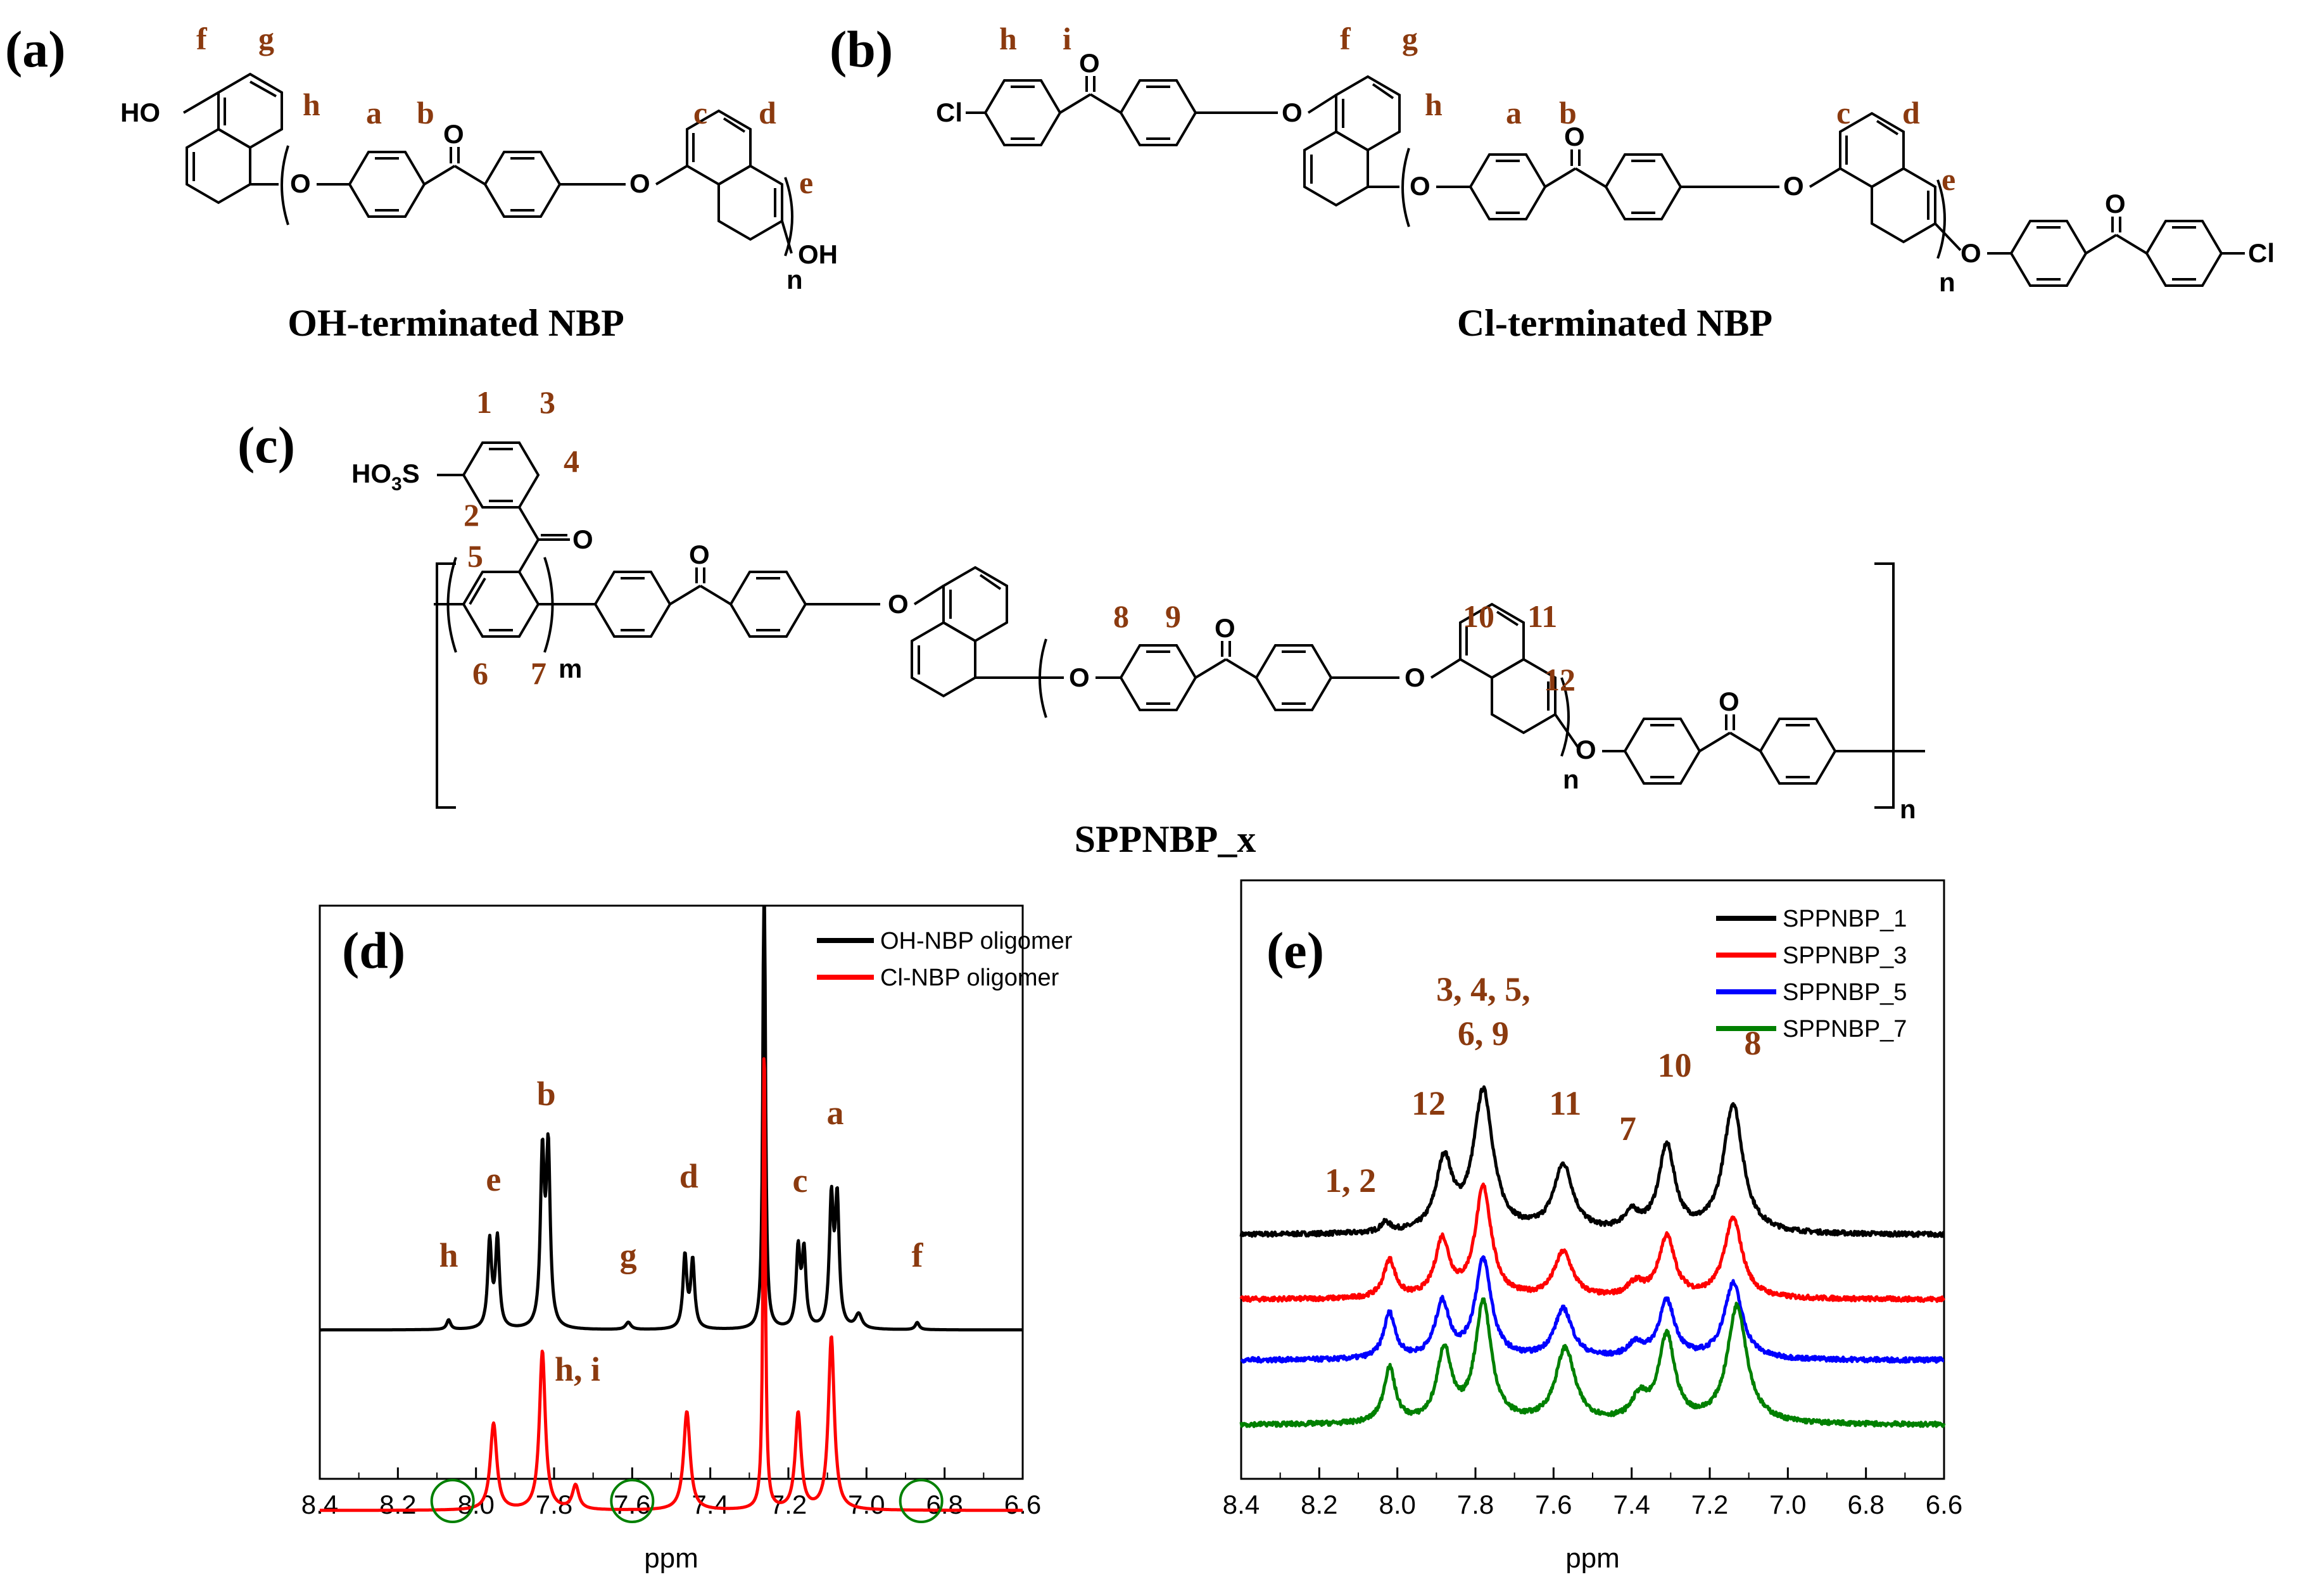 The width and height of the screenshot is (2324, 1596). I want to click on peak-label: a, so click(835, 1113).